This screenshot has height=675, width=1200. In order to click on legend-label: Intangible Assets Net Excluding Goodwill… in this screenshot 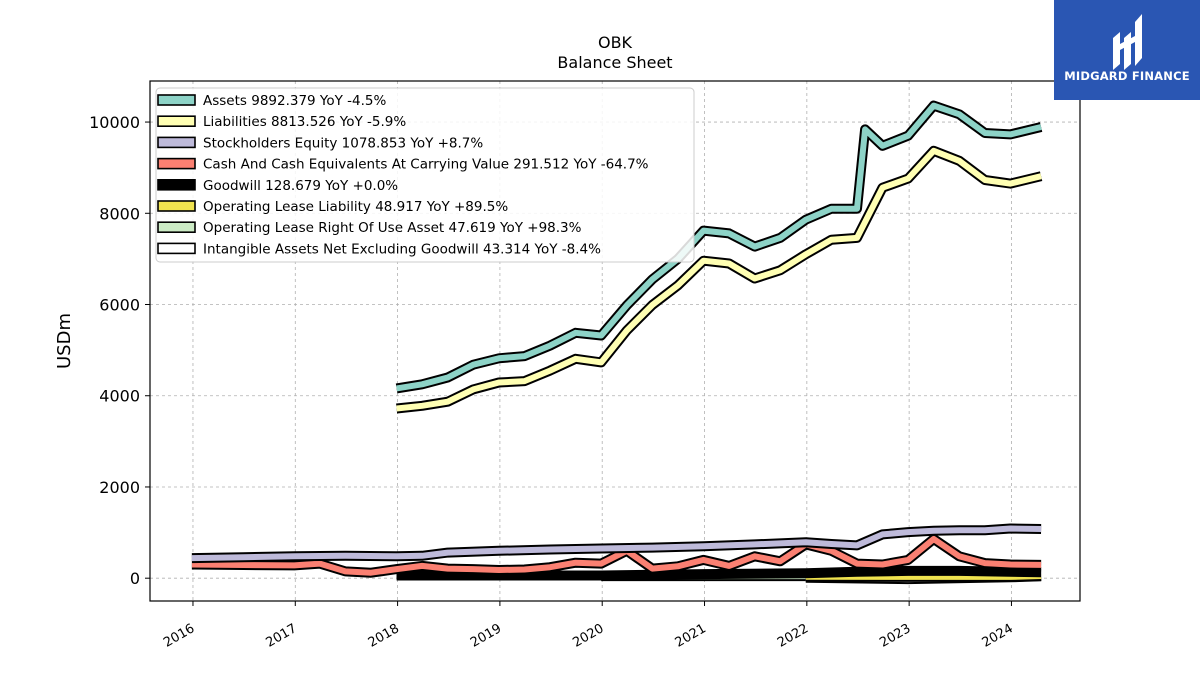, I will do `click(402, 249)`.